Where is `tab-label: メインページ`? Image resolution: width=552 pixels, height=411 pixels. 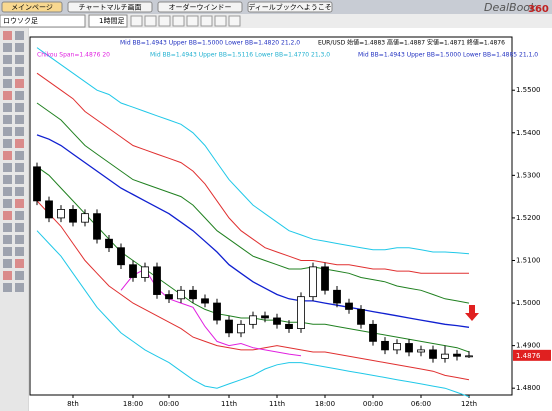 tab-label: メインページ is located at coordinates (32, 8).